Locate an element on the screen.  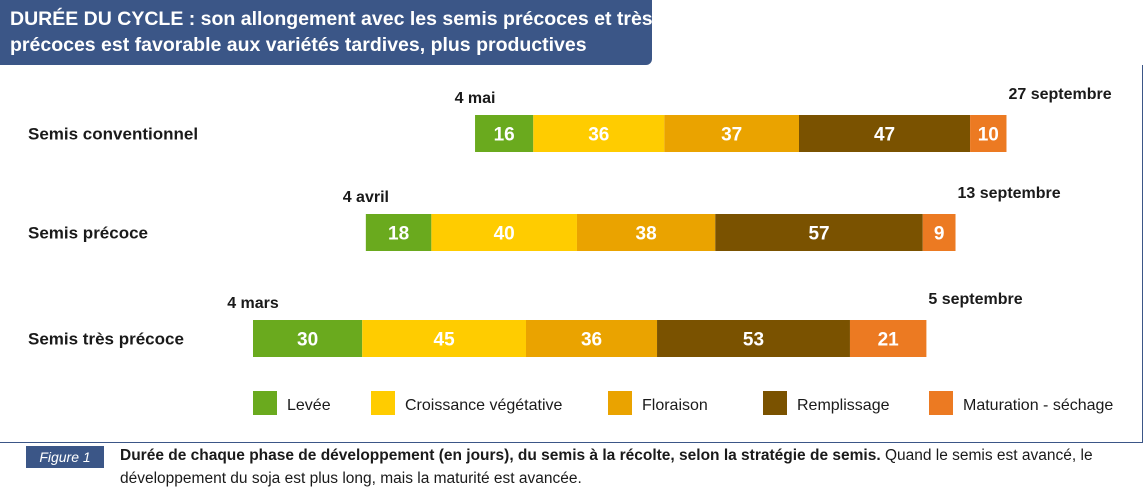
start-date-label: 4 avril is located at coordinates (366, 197).